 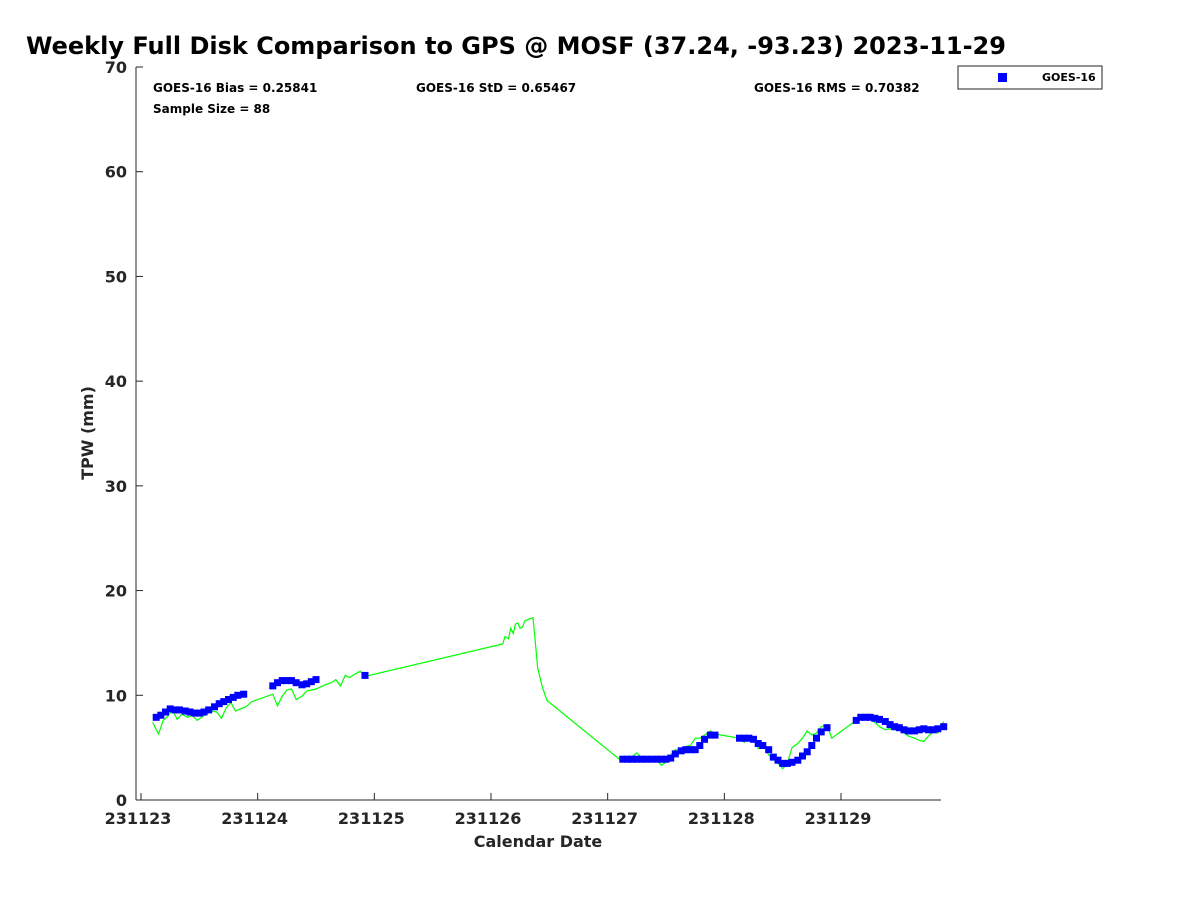 I want to click on legend-box, so click(x=1030, y=77).